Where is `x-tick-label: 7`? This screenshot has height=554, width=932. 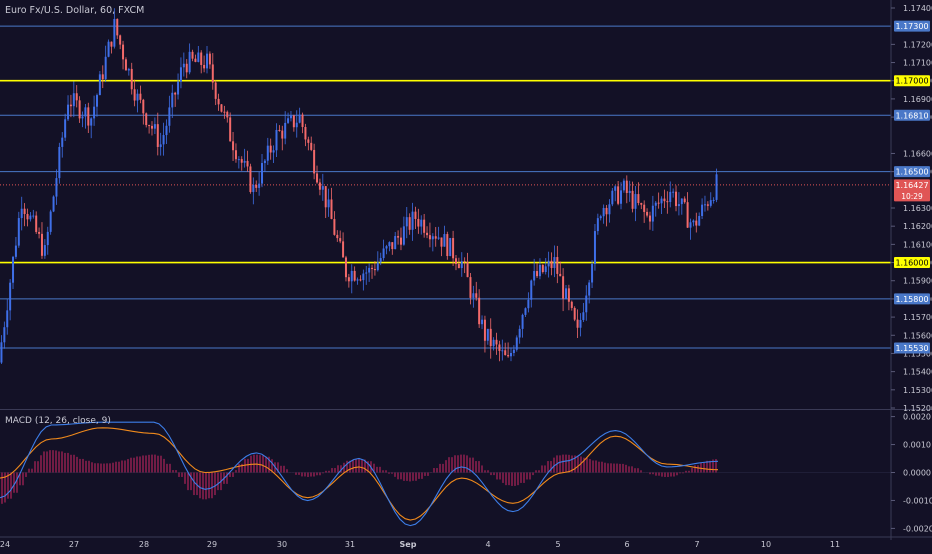
x-tick-label: 7 is located at coordinates (696, 544).